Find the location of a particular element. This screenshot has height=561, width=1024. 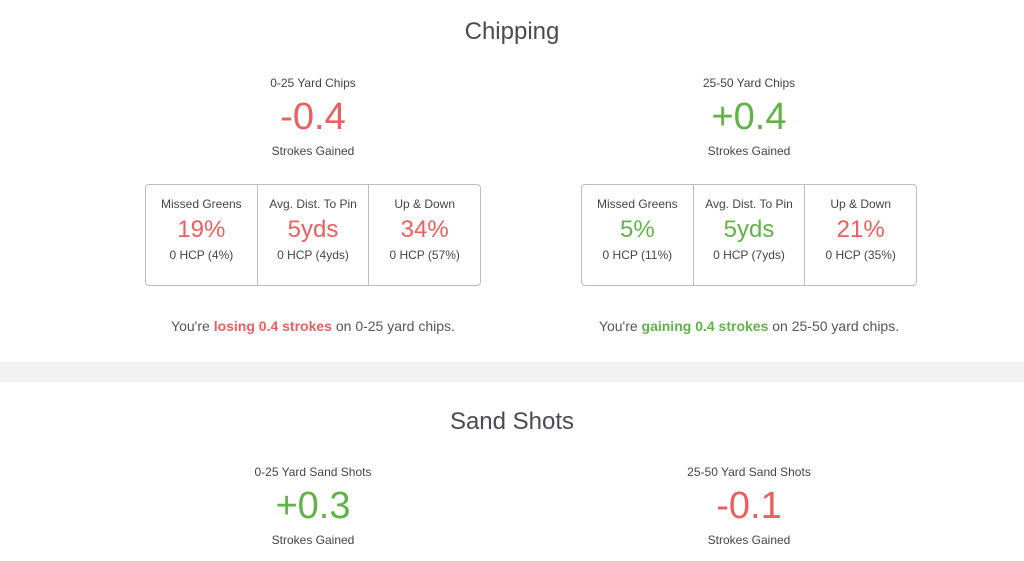

sand-0-25-panel: 0-25 Yard Sand Shots +0.3 Strokes Gained is located at coordinates (313, 506).